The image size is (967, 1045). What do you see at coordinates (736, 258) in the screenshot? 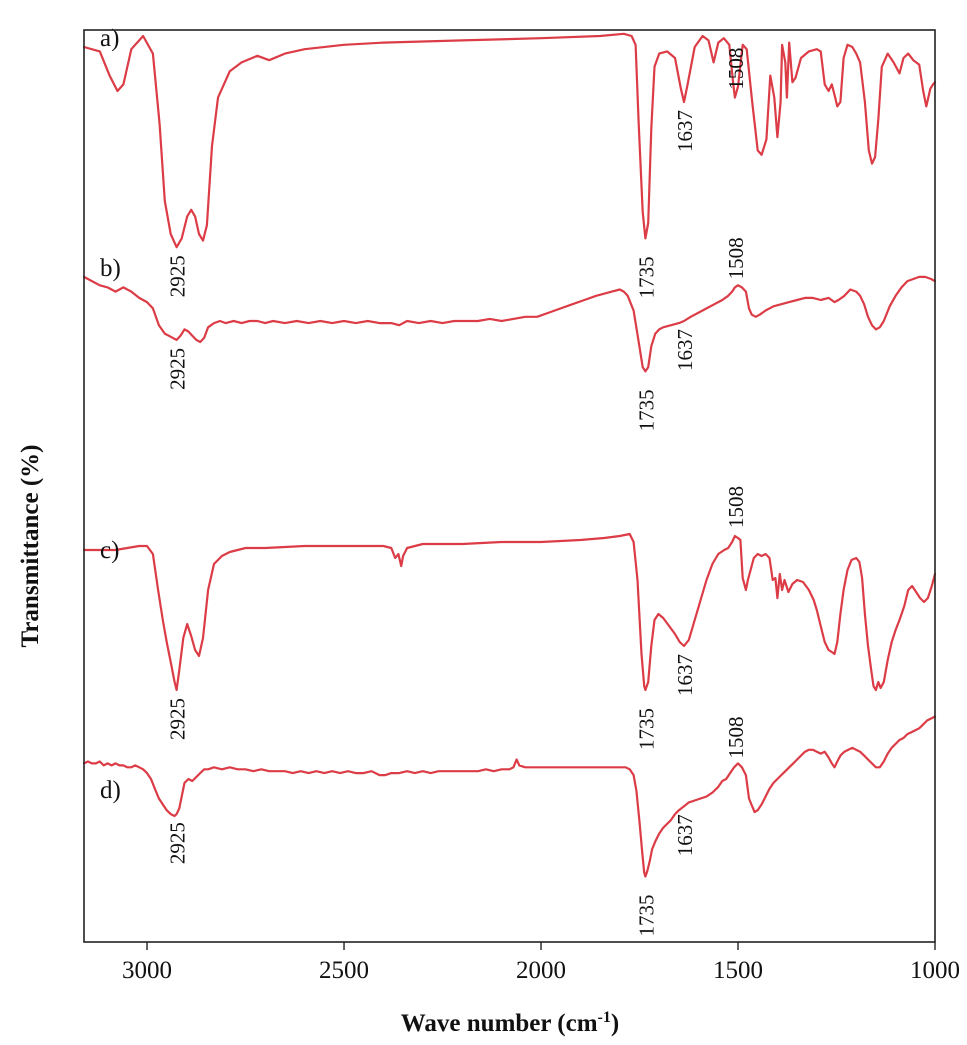
I see `peak-label-2-1508: 1508` at bounding box center [736, 258].